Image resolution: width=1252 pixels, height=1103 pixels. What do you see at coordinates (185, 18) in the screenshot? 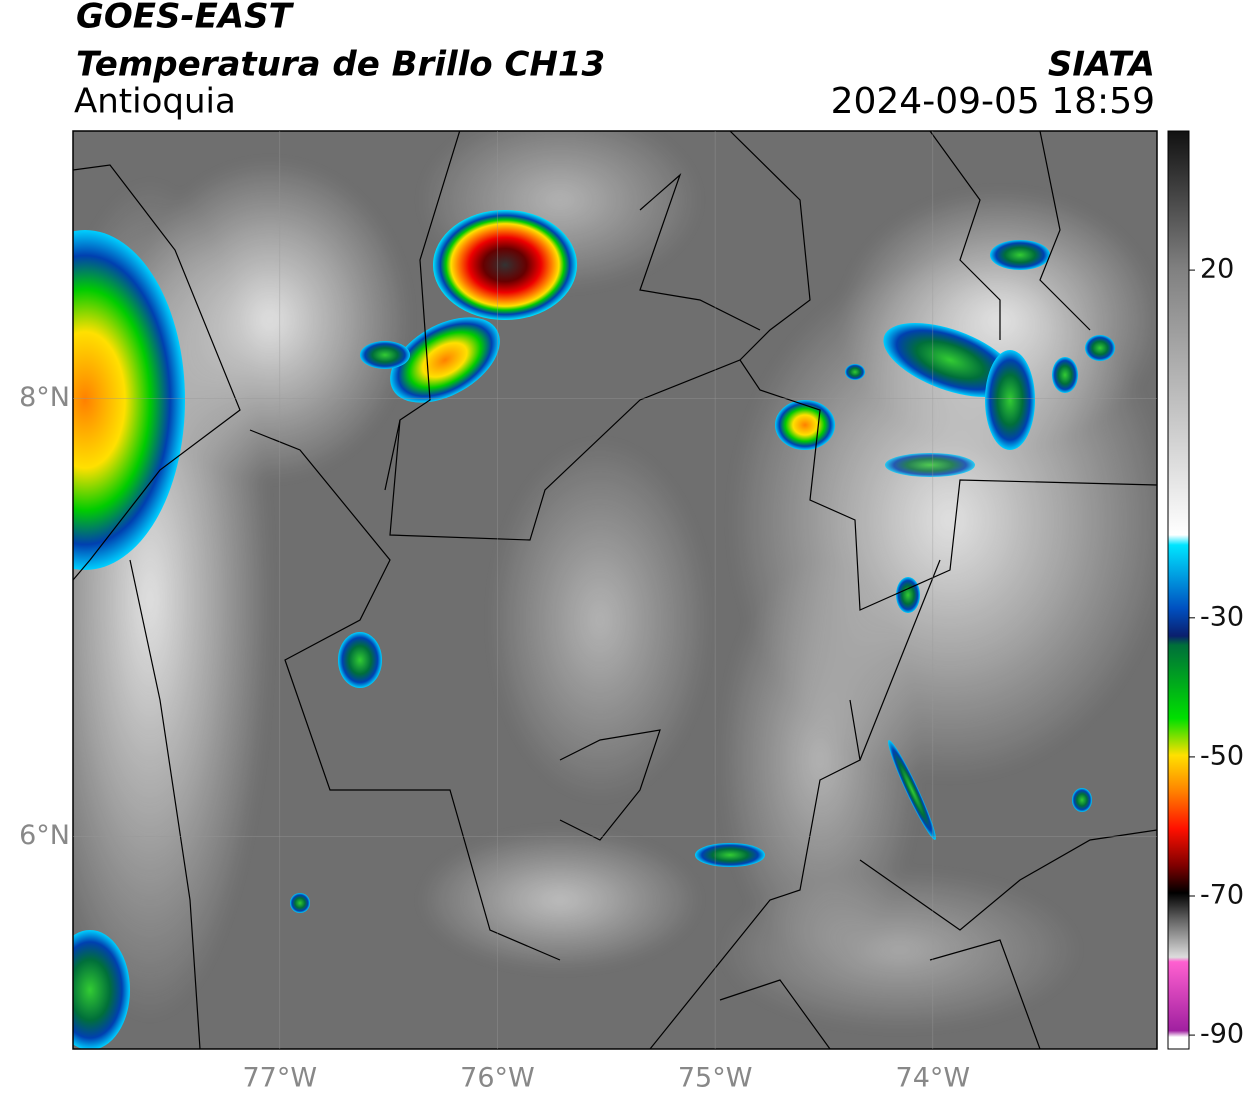
I see `title: GOES-EAST` at bounding box center [185, 18].